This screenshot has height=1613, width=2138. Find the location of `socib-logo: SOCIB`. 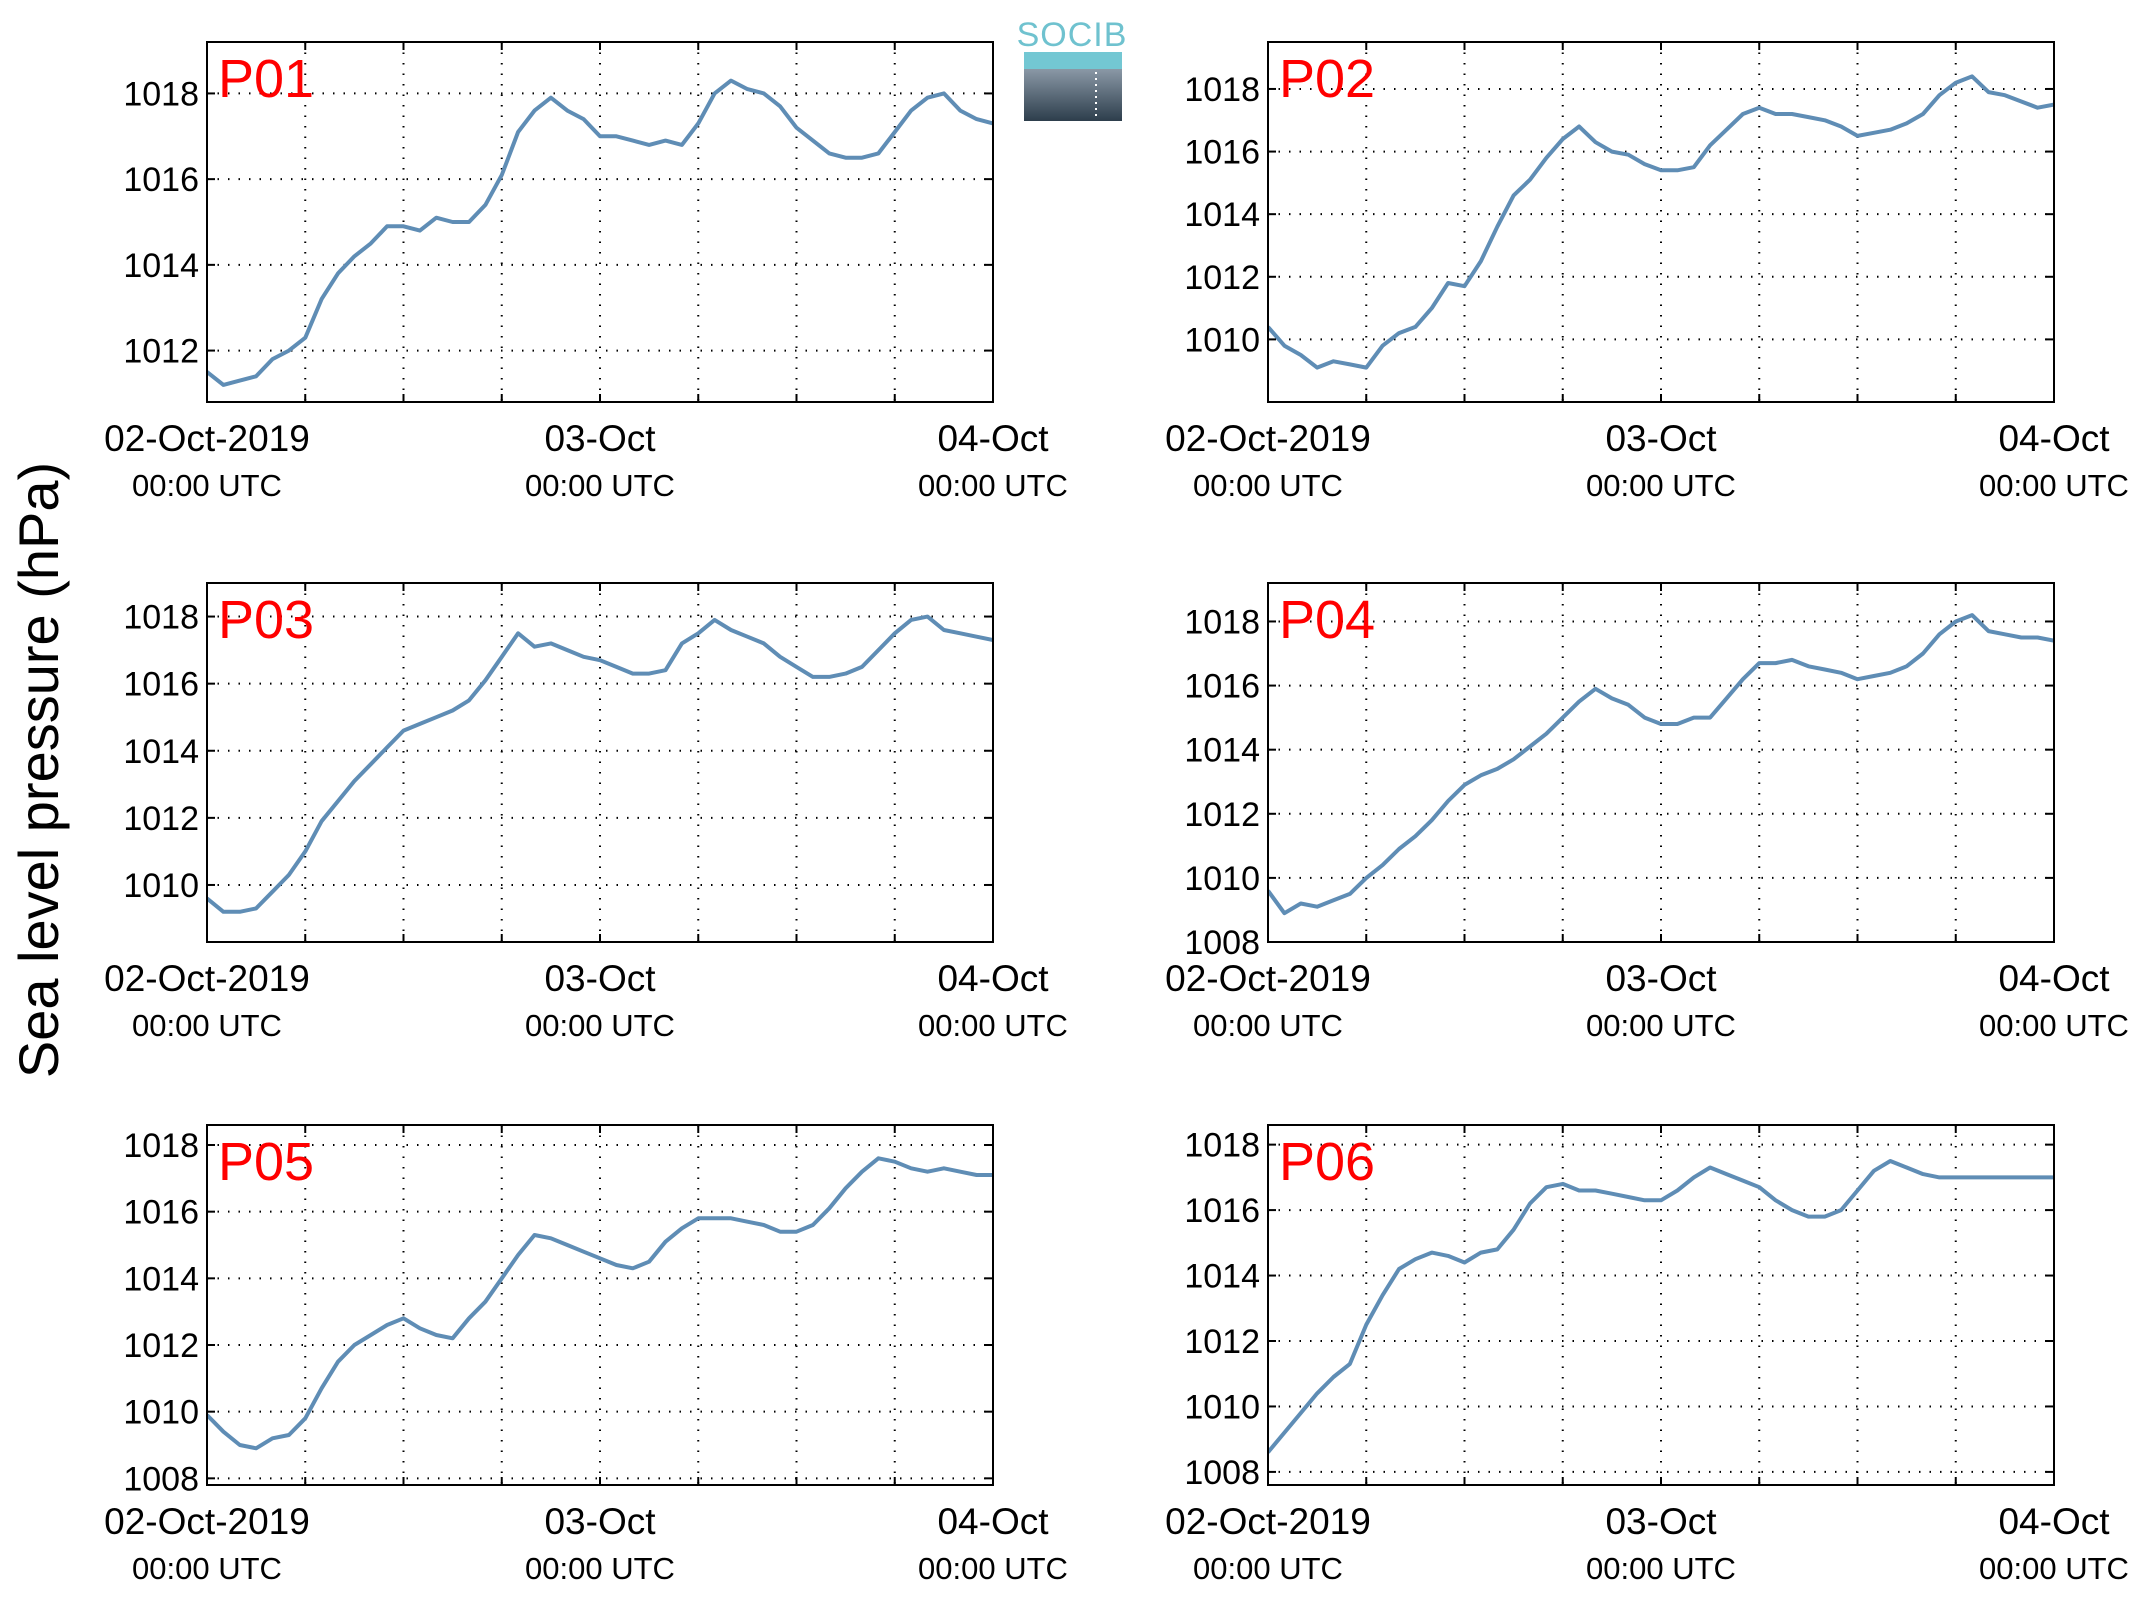

socib-logo: SOCIB is located at coordinates (1072, 68).